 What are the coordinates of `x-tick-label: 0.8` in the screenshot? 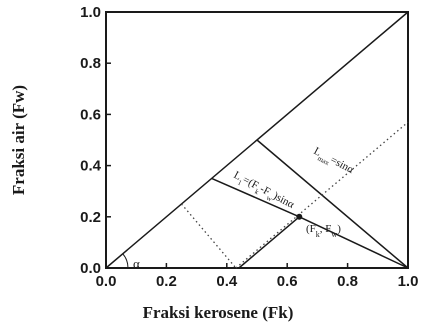 It's located at (347, 281).